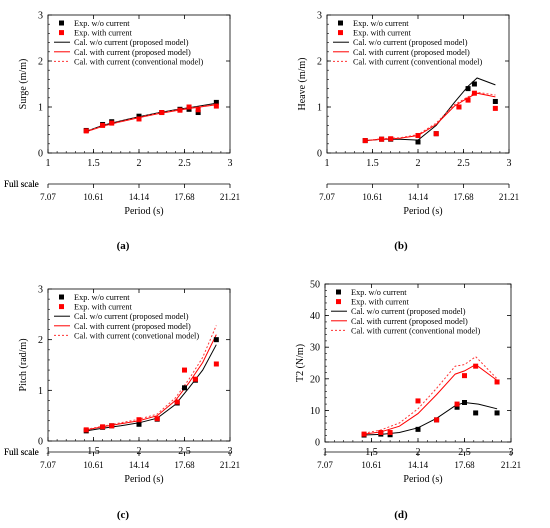 The height and width of the screenshot is (528, 550). What do you see at coordinates (123, 515) in the screenshot?
I see `panel-caption: (c)` at bounding box center [123, 515].